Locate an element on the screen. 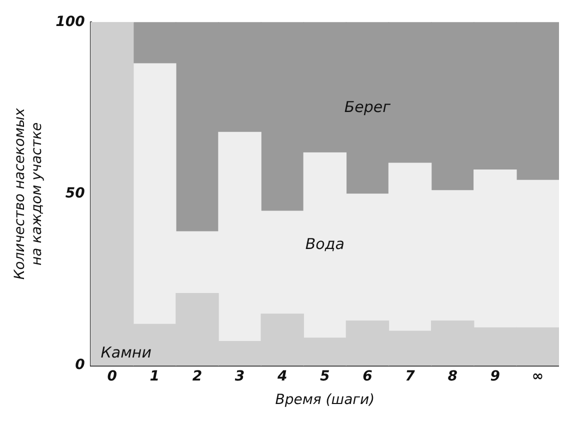 This screenshot has width=567, height=421. x-axis-title: Время (шаги) is located at coordinates (325, 400).